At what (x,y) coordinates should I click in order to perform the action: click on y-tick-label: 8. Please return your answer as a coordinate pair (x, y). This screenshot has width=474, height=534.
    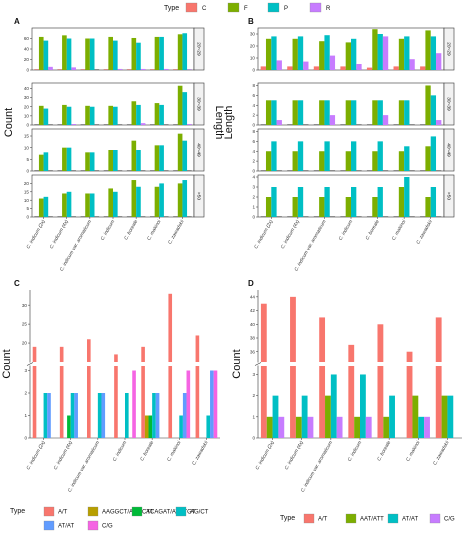
    Looking at the image, I should click on (253, 131).